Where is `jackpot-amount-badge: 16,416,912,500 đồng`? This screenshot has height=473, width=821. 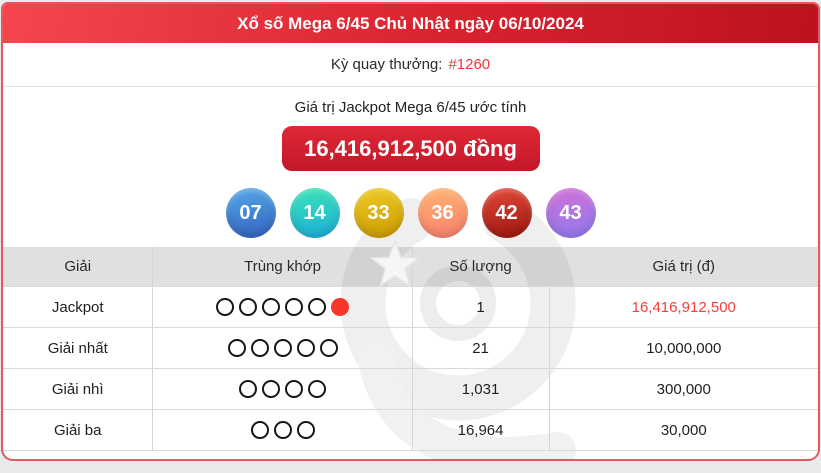 jackpot-amount-badge: 16,416,912,500 đồng is located at coordinates (410, 148).